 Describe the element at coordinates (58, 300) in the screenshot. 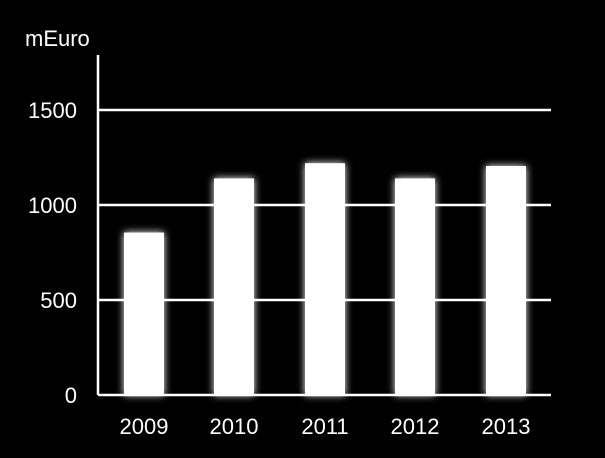

I see `y-tick-label-500: 500` at that location.